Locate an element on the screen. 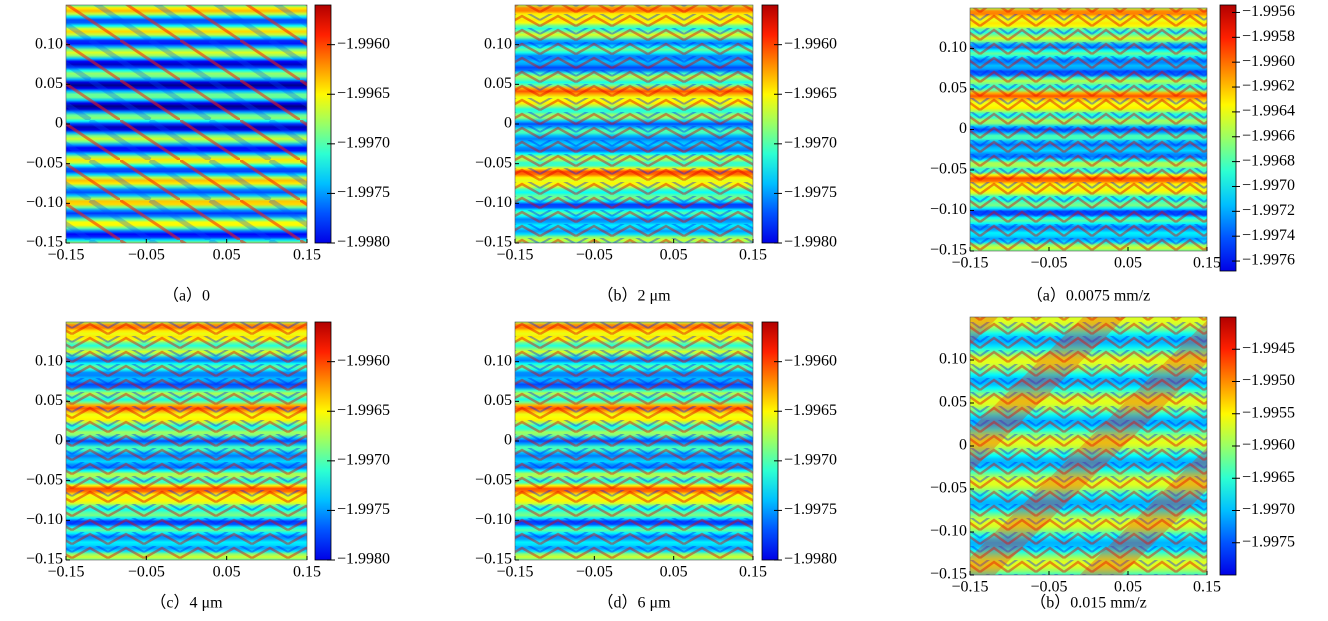  colorbar-tick-label: −1.9974 is located at coordinates (1268, 235).